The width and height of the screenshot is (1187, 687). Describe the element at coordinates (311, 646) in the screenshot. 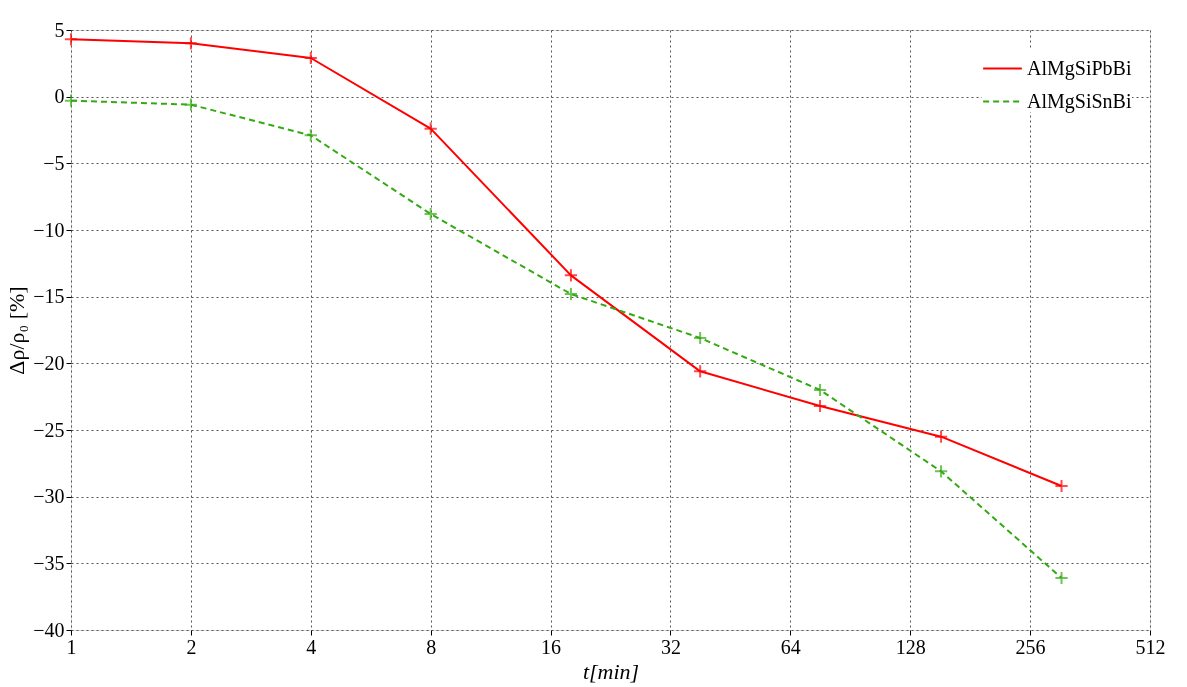

I see `x-tick-label: 4` at that location.